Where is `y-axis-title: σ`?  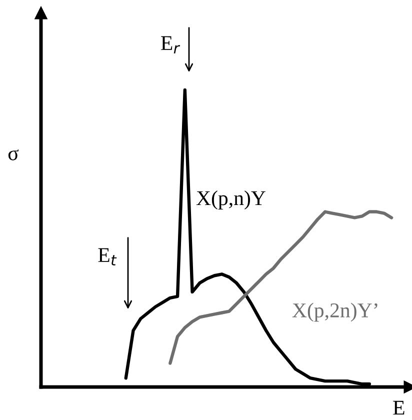
y-axis-title: σ is located at coordinates (13, 154).